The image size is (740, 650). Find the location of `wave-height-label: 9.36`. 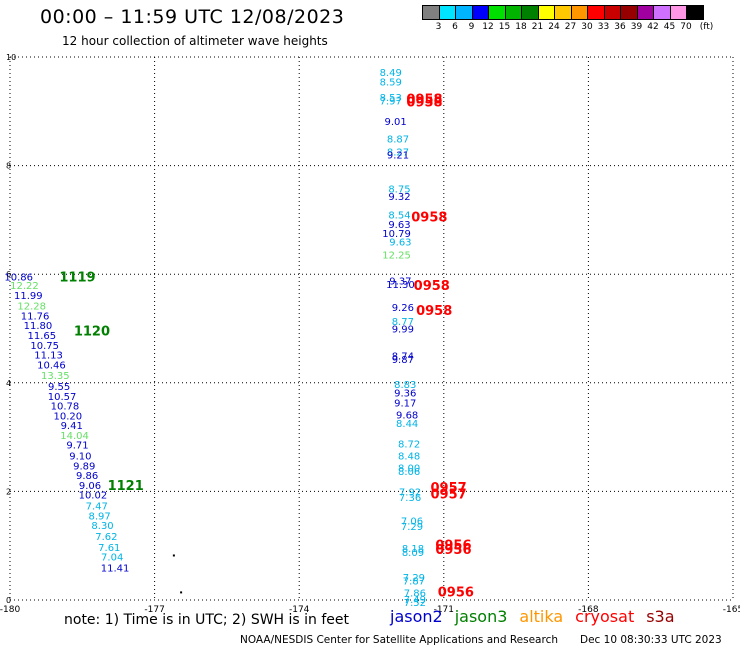

wave-height-label: 9.36 is located at coordinates (405, 394).